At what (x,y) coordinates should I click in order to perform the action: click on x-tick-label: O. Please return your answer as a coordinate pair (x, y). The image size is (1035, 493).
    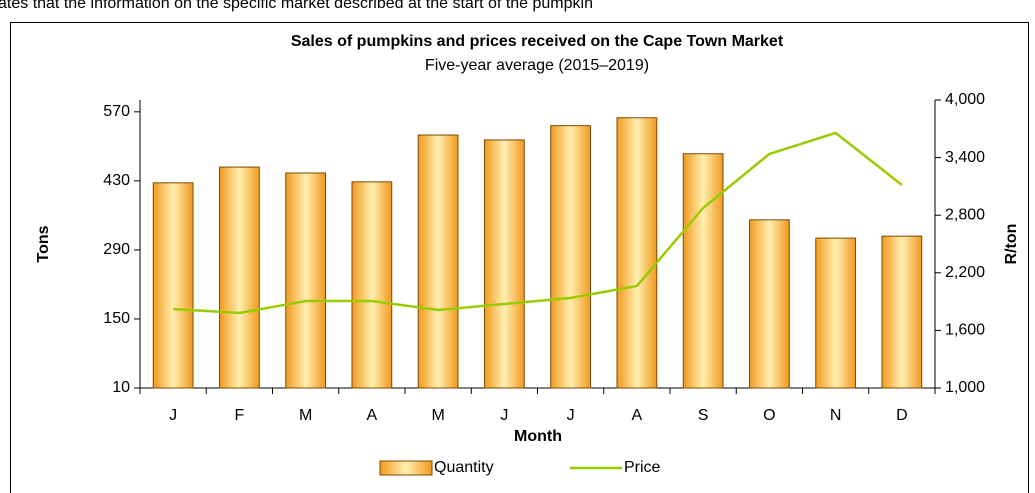
    Looking at the image, I should click on (769, 415).